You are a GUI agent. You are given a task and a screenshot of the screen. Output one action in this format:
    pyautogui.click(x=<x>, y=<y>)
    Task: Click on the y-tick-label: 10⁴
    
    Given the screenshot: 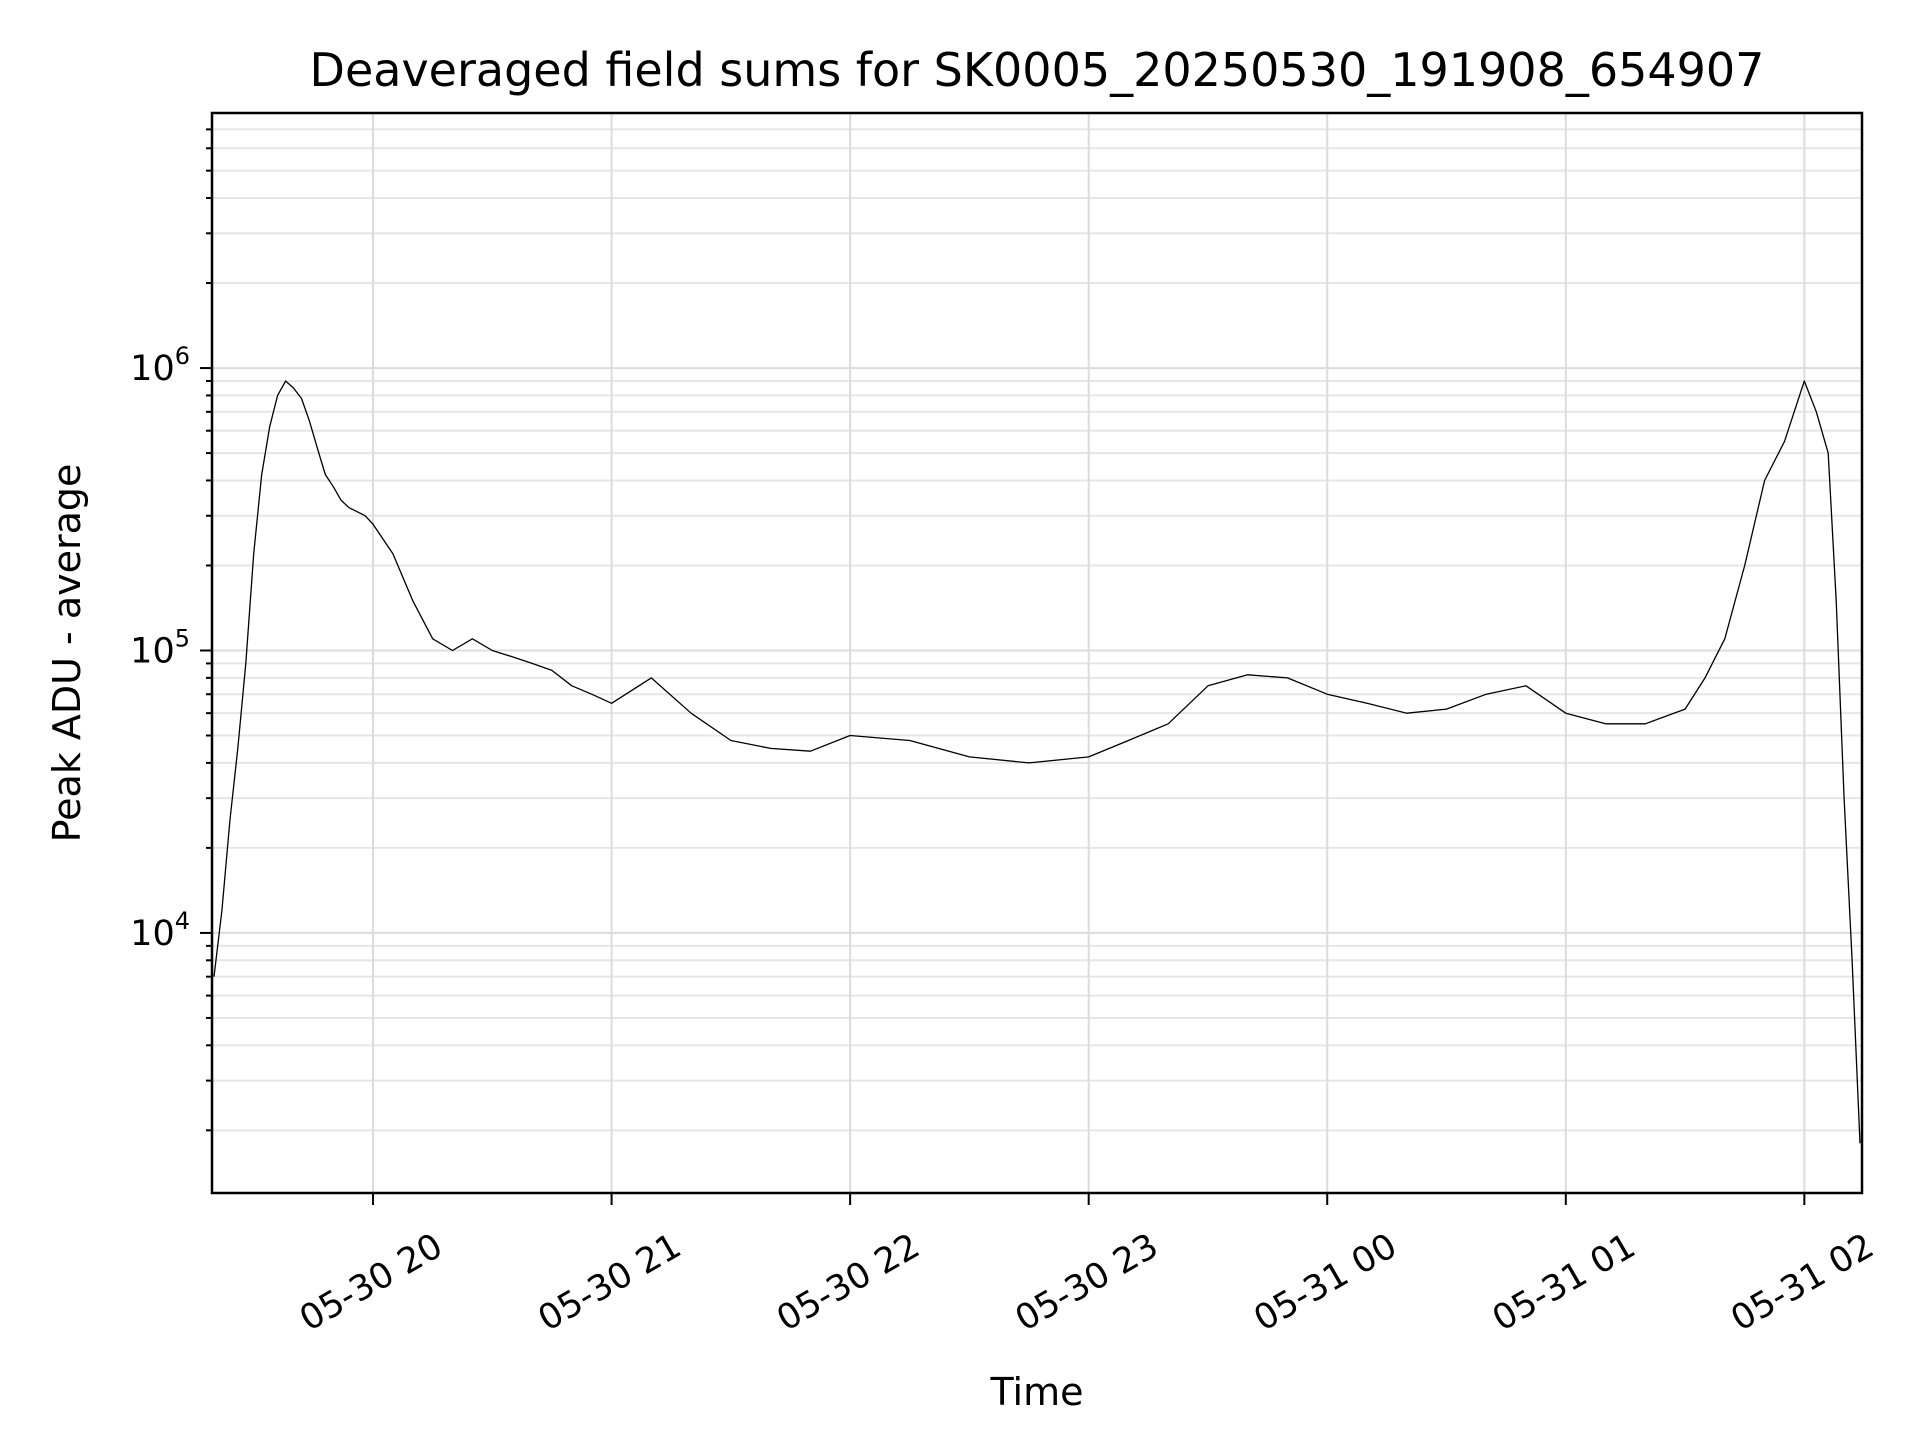 What is the action you would take?
    pyautogui.click(x=160, y=930)
    